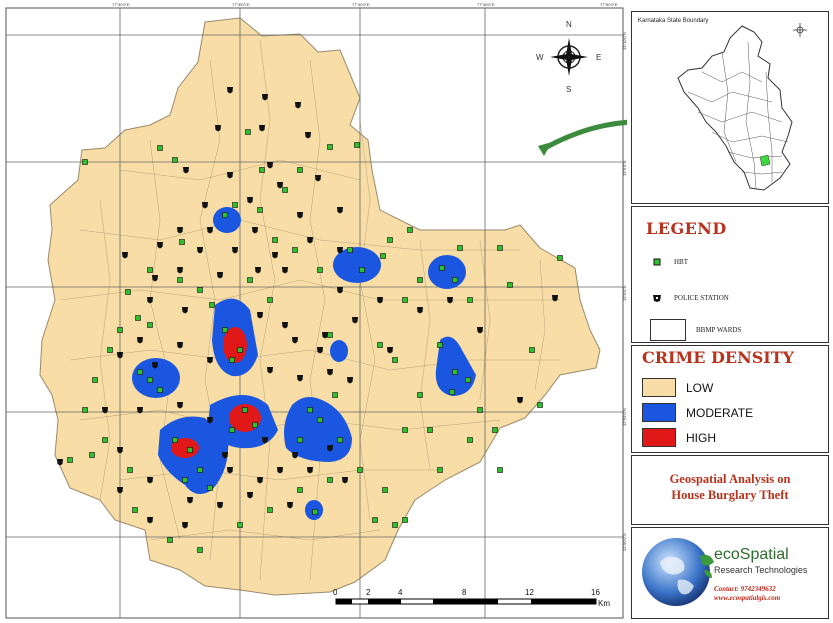 The height and width of the screenshot is (623, 833). Describe the element at coordinates (686, 228) in the screenshot. I see `legend-title: LEGEND` at that location.